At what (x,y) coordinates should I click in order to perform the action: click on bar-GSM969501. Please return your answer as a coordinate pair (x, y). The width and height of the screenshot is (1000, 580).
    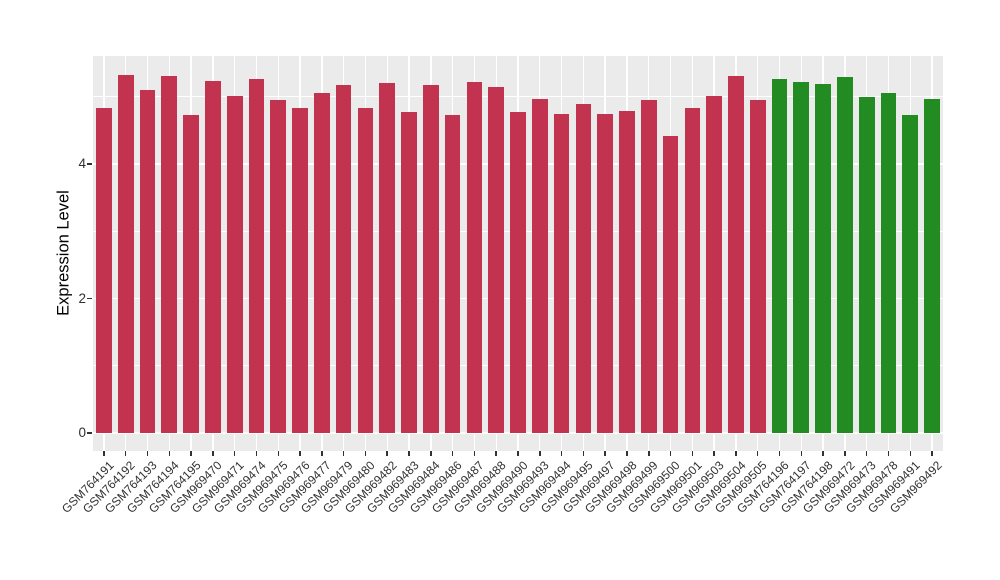
    Looking at the image, I should click on (692, 270).